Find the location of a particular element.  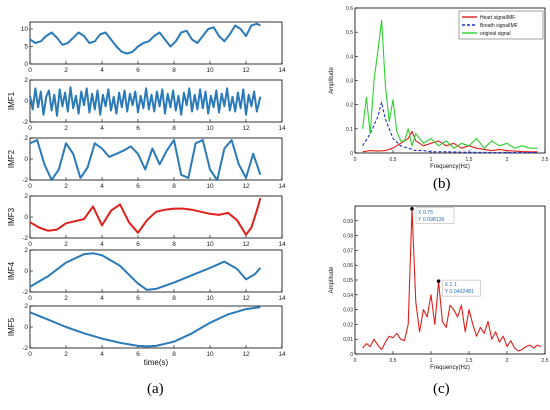

datatip-x: X 0.75 is located at coordinates (425, 213).